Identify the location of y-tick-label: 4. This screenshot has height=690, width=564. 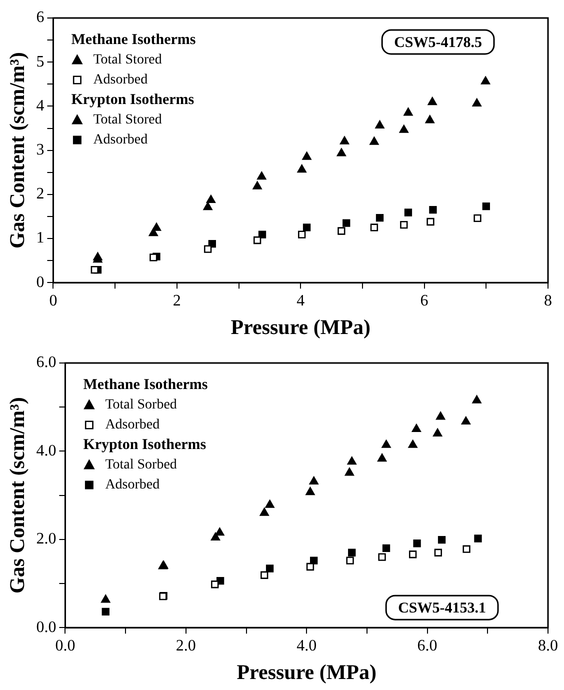
(40, 105).